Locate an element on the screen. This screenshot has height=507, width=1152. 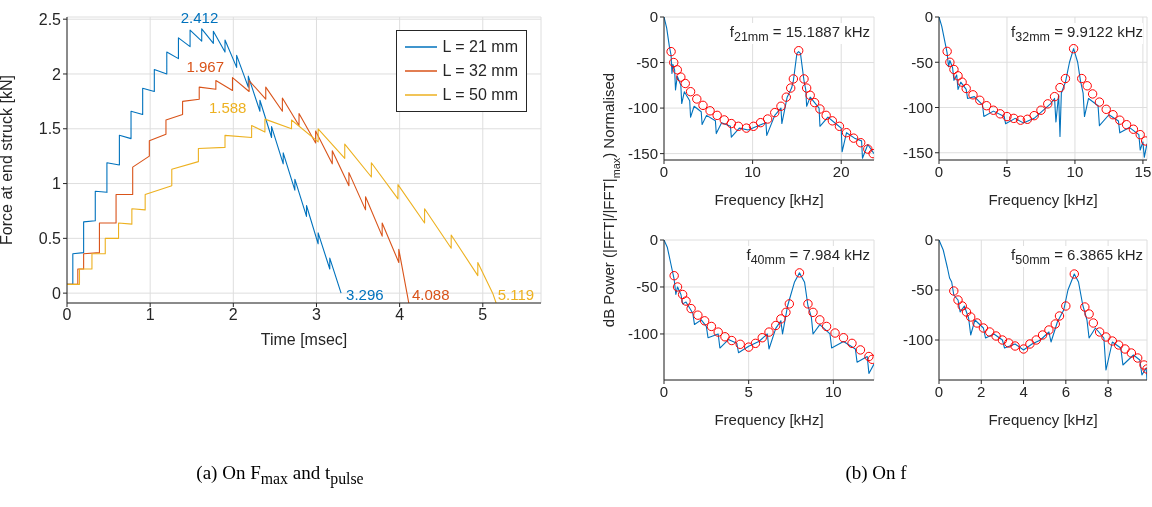
annotation: f$_{32mm}$ = 9.9122 kHz is located at coordinates (1077, 33).